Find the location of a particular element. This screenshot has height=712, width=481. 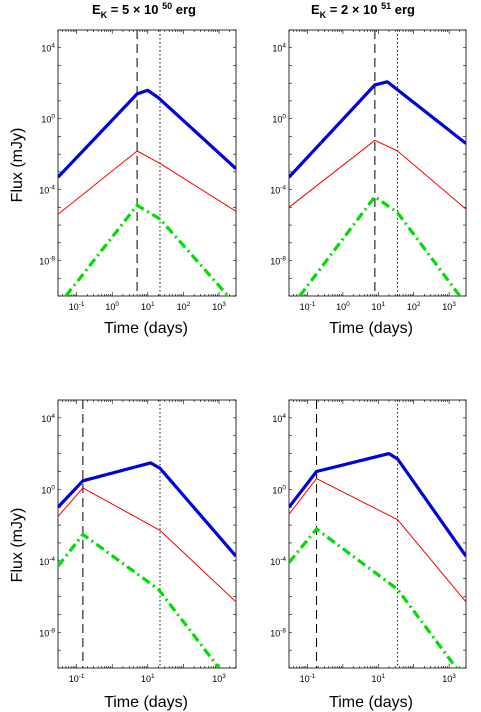

y-axis-label-bottom: Flux (mJy) is located at coordinates (17, 545).